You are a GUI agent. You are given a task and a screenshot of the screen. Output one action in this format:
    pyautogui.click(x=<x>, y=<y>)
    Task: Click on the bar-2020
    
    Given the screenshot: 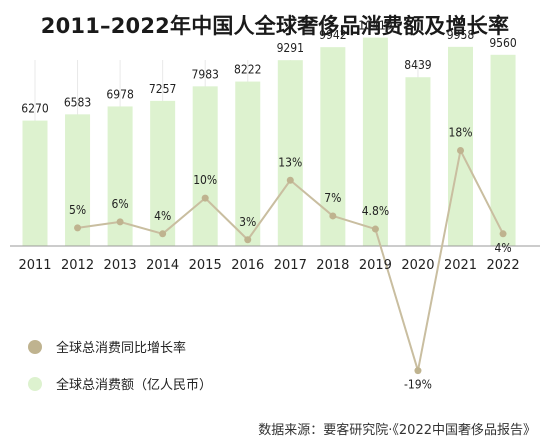 What is the action you would take?
    pyautogui.click(x=418, y=161)
    